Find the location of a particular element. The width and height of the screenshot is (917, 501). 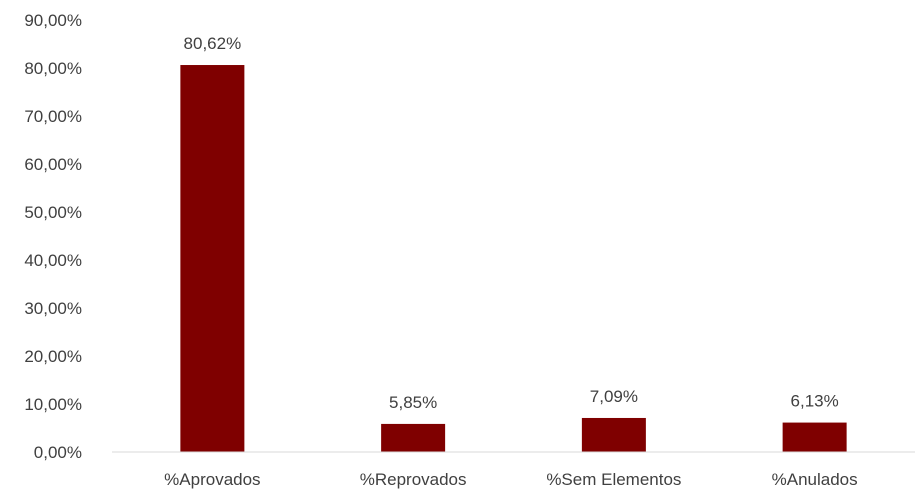

x-category-label: %Aprovados is located at coordinates (212, 479).